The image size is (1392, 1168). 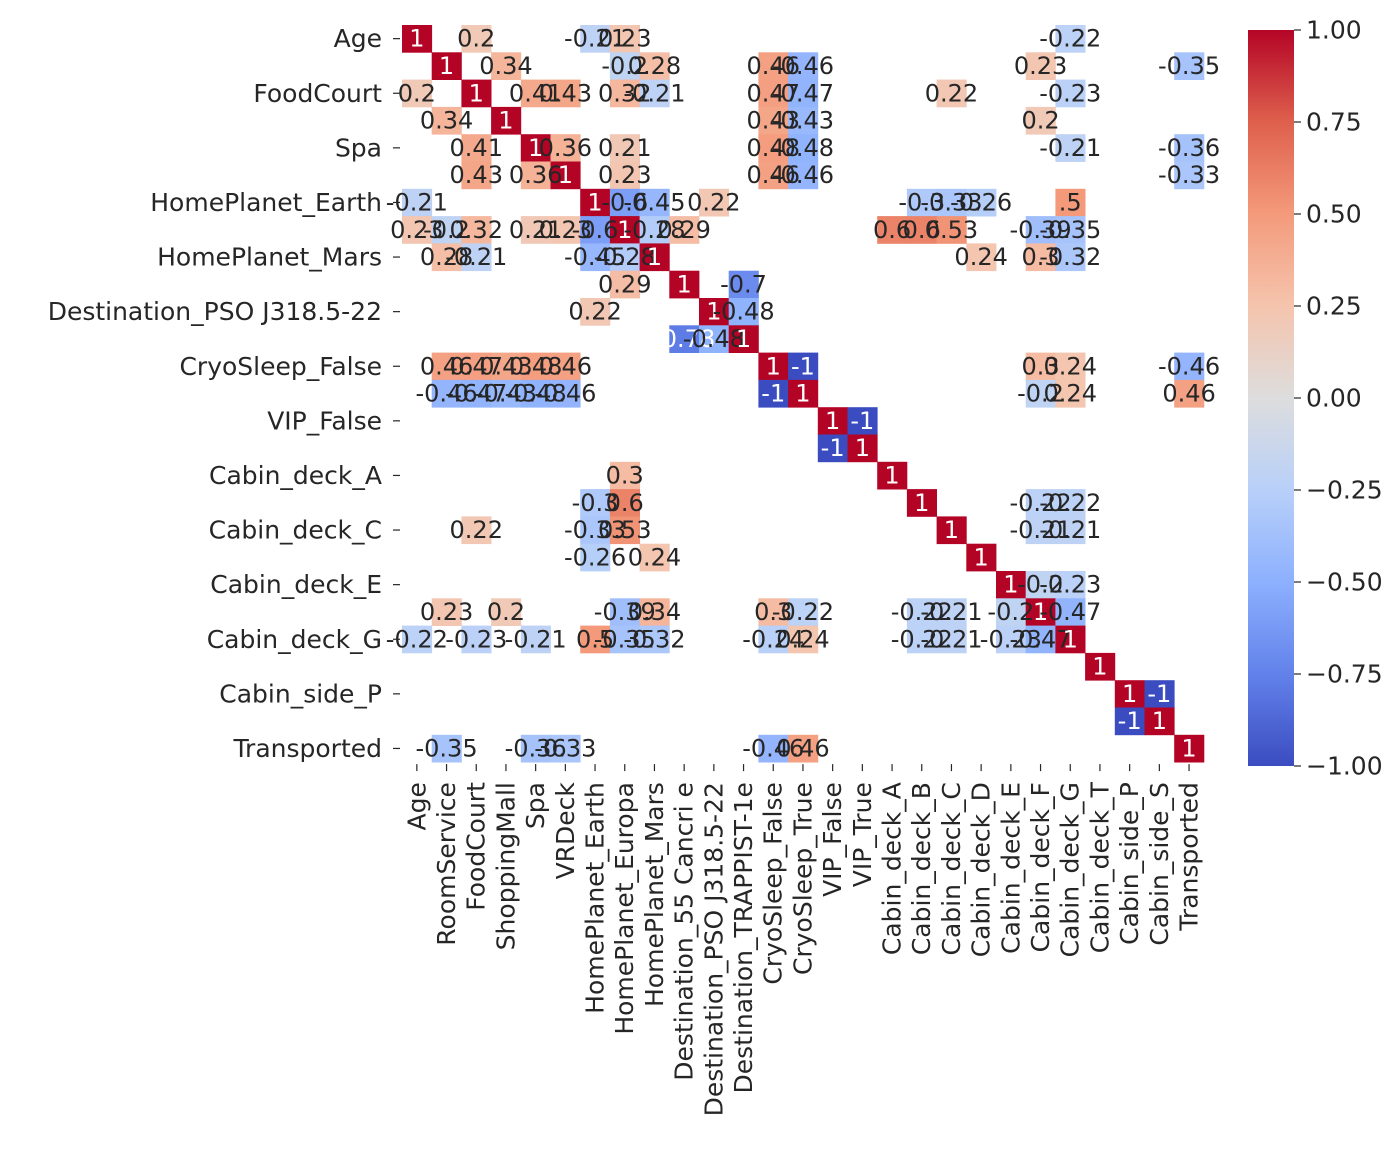 I want to click on cell-value-label: 0.41, so click(x=476, y=148).